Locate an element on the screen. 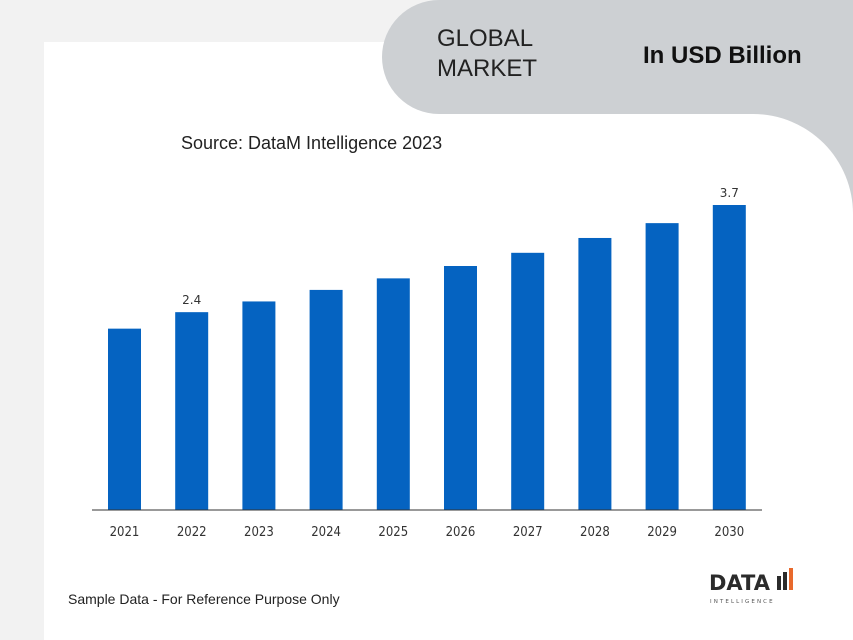 The width and height of the screenshot is (853, 640). bar-2029 is located at coordinates (662, 366).